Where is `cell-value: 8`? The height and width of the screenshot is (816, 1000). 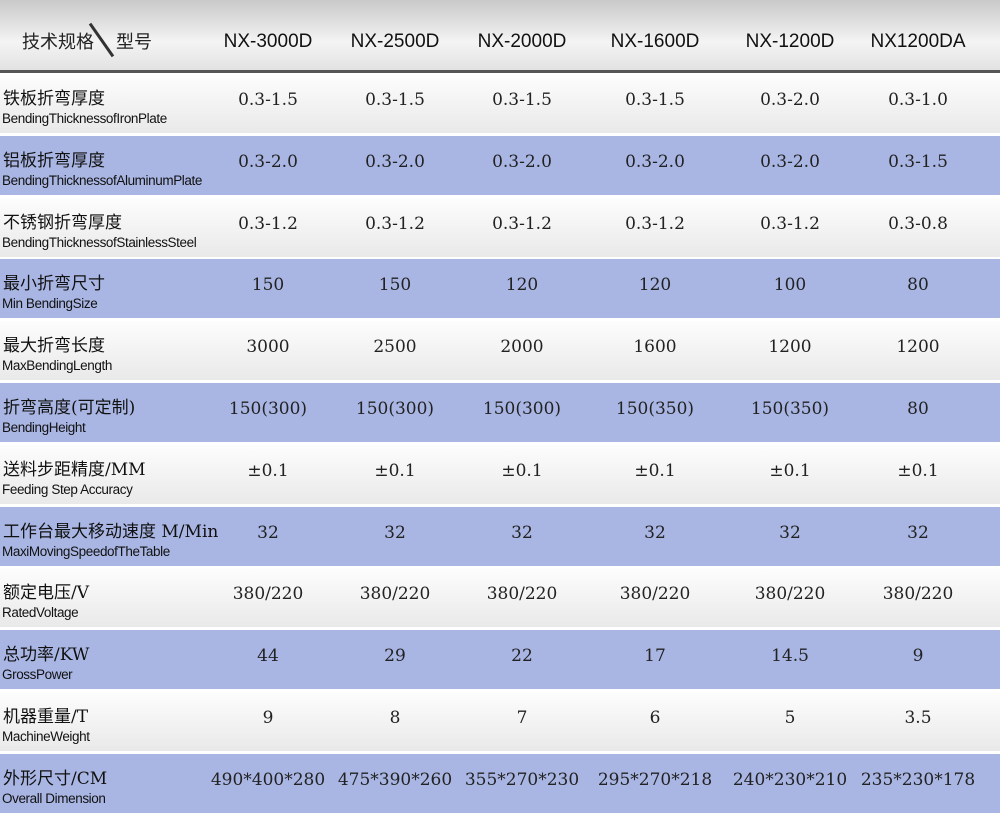 cell-value: 8 is located at coordinates (395, 718).